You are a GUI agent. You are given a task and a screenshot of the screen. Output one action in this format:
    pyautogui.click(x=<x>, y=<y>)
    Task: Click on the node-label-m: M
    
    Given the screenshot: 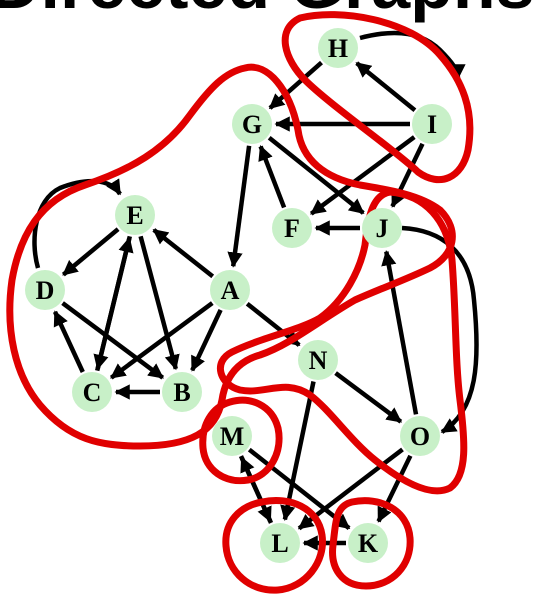 What is the action you would take?
    pyautogui.click(x=232, y=436)
    